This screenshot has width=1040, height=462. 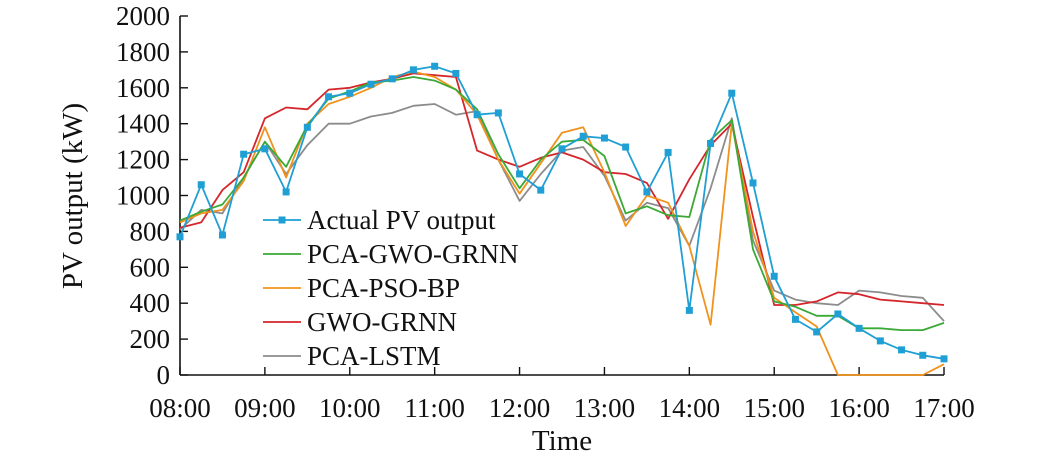 I want to click on y-tick-label: 400, so click(x=150, y=303).